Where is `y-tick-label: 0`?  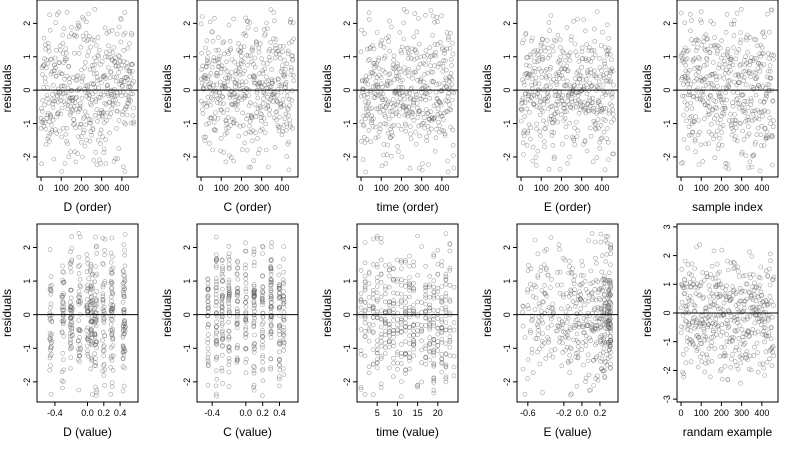
y-tick-label: 0 is located at coordinates (347, 314).